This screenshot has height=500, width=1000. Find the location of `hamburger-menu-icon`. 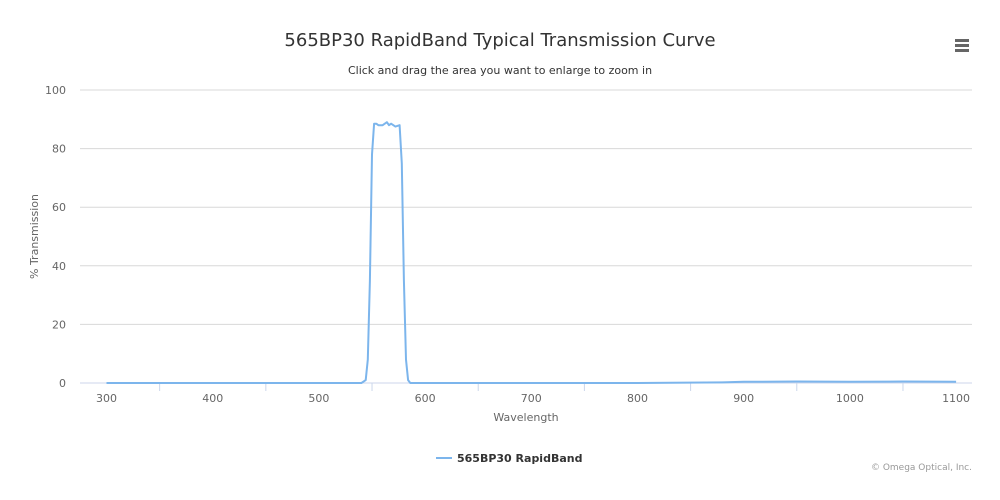

hamburger-menu-icon is located at coordinates (962, 45).